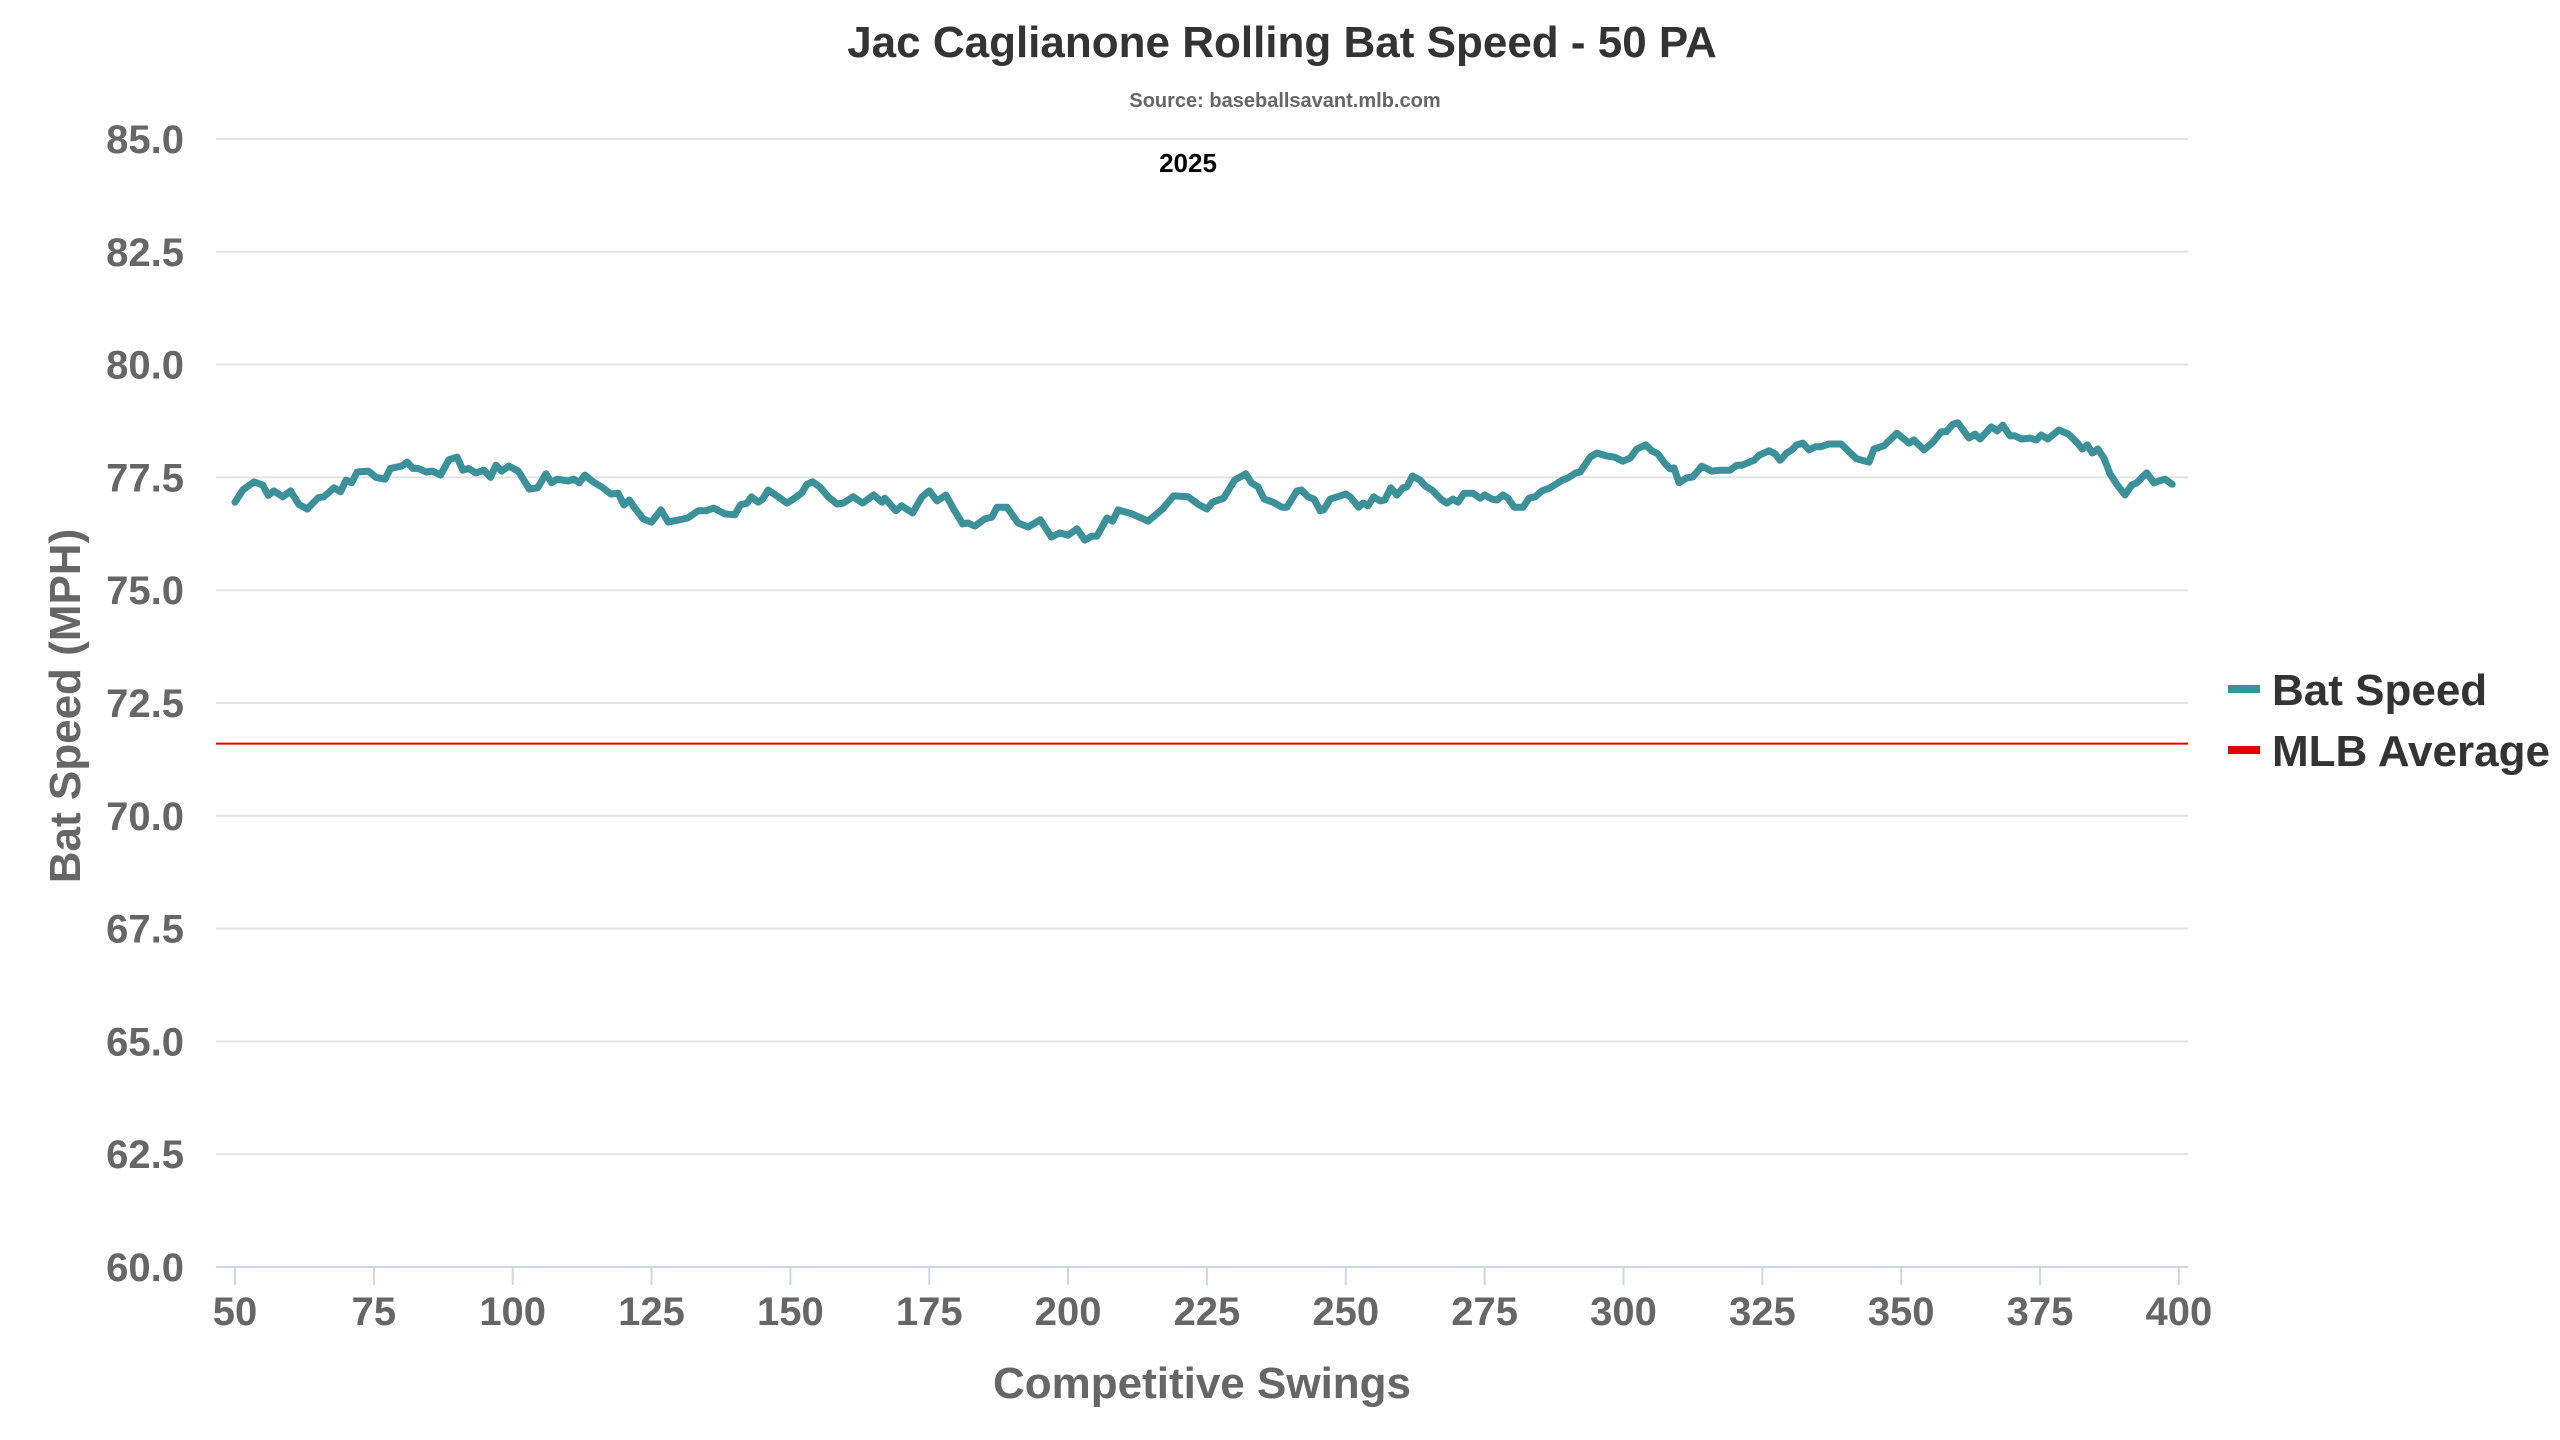  I want to click on x-tick-label: 250, so click(1345, 1312).